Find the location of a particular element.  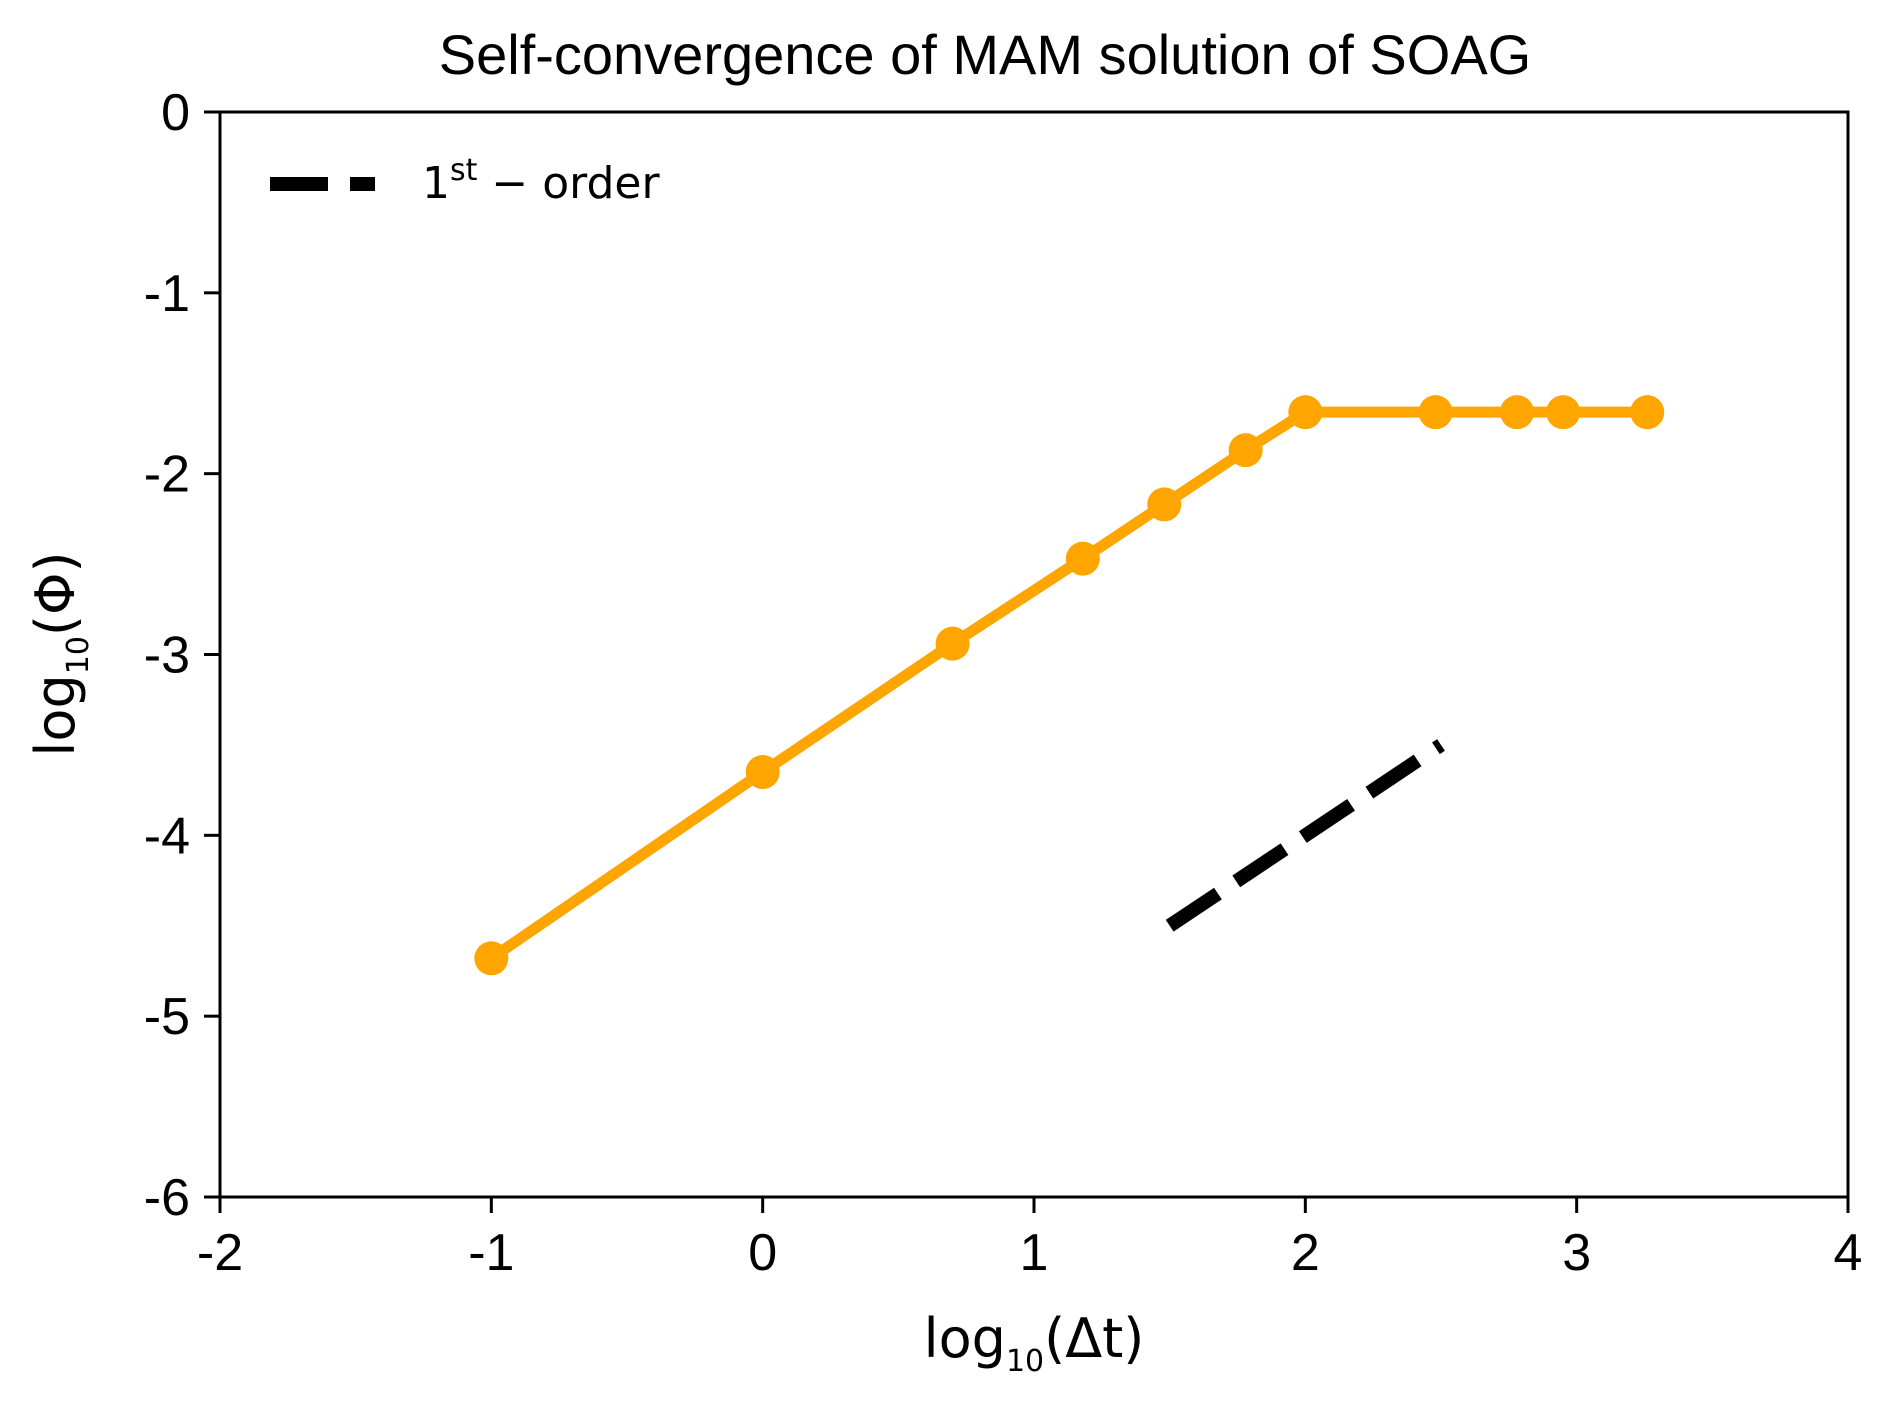

legend-label-base: 1 is located at coordinates (436, 183).